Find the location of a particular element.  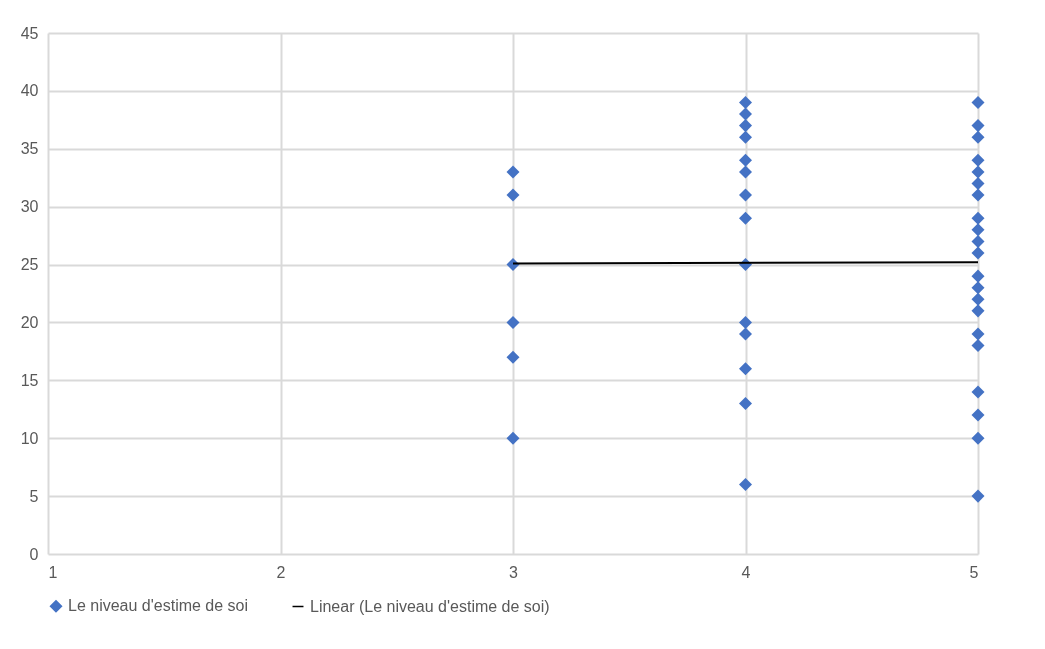

x-tick-label: 4 is located at coordinates (746, 572).